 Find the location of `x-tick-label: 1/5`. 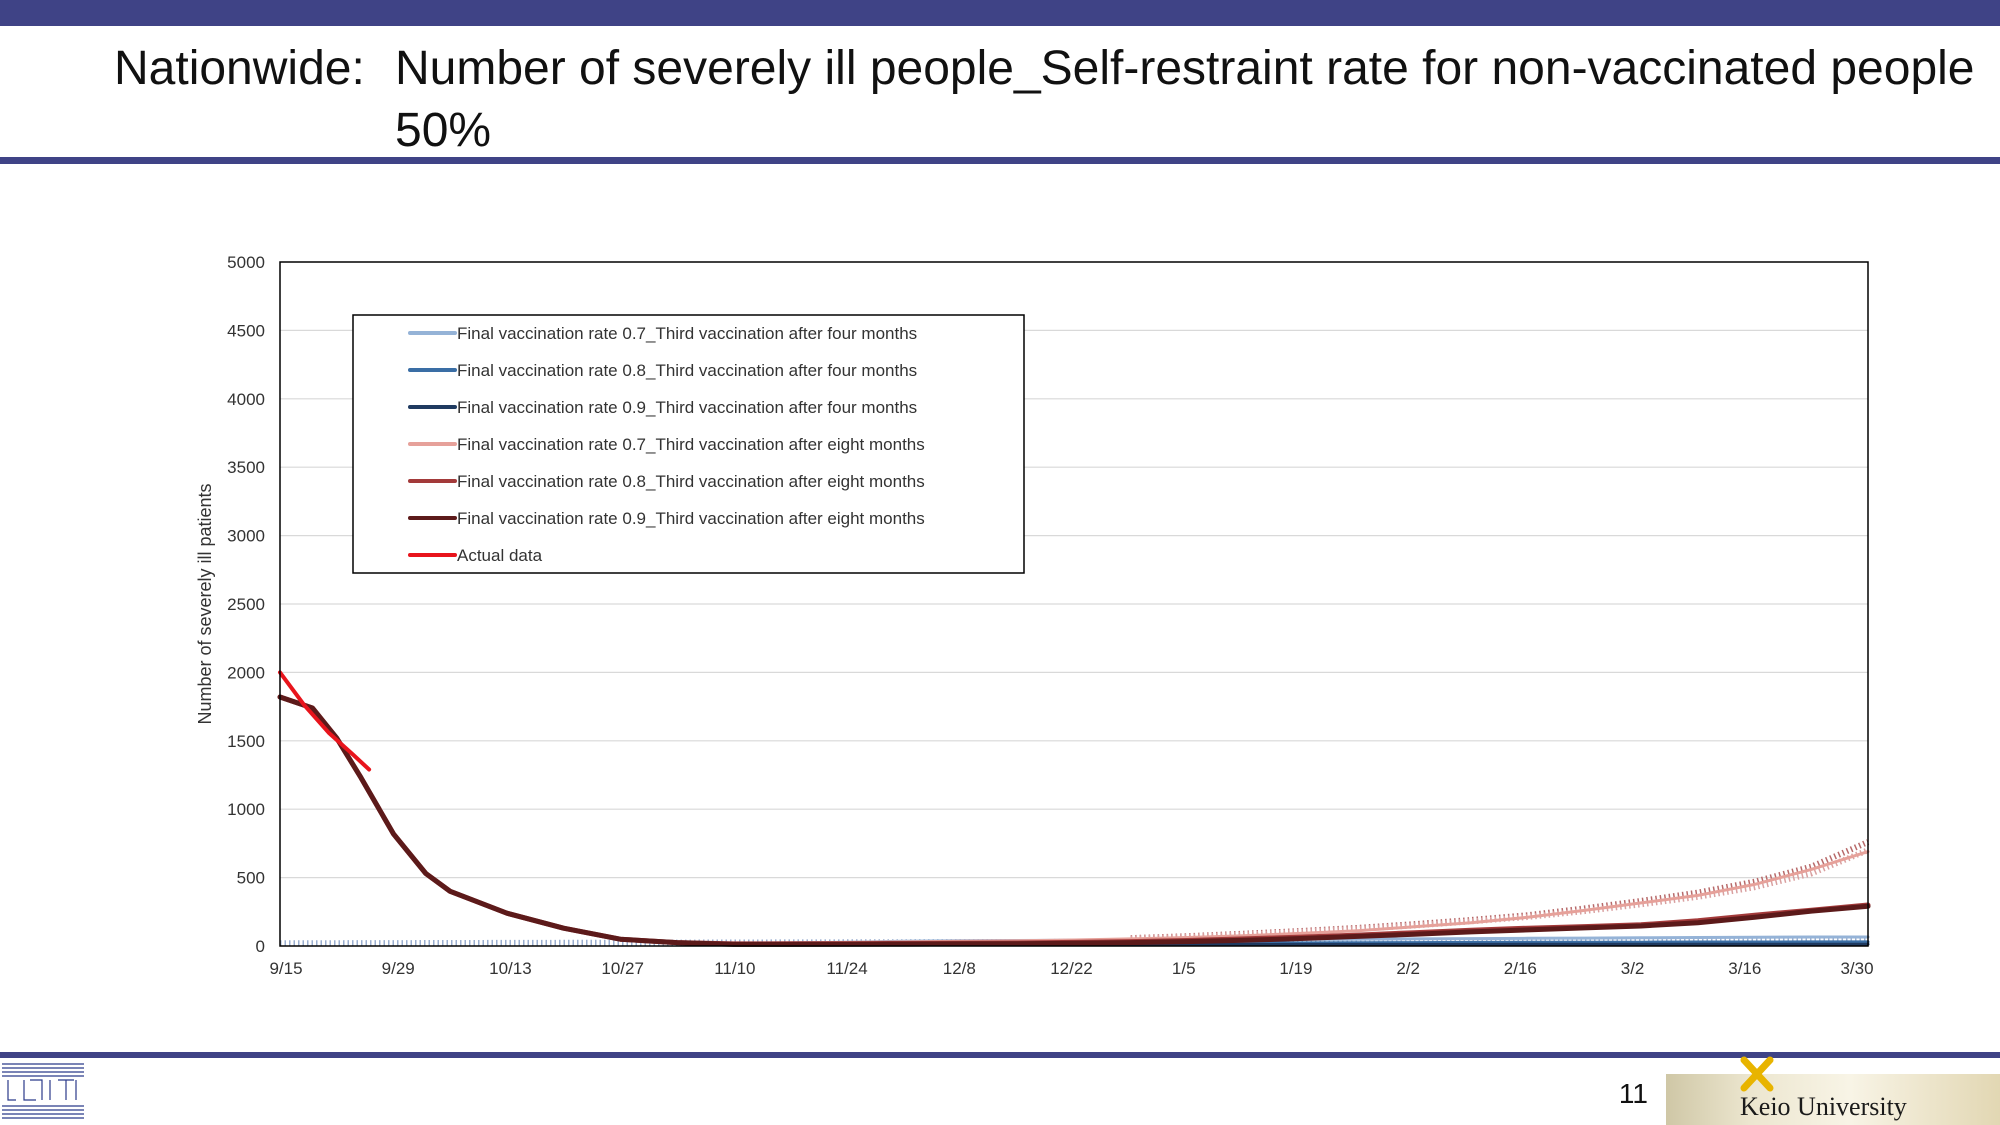

x-tick-label: 1/5 is located at coordinates (1184, 968).